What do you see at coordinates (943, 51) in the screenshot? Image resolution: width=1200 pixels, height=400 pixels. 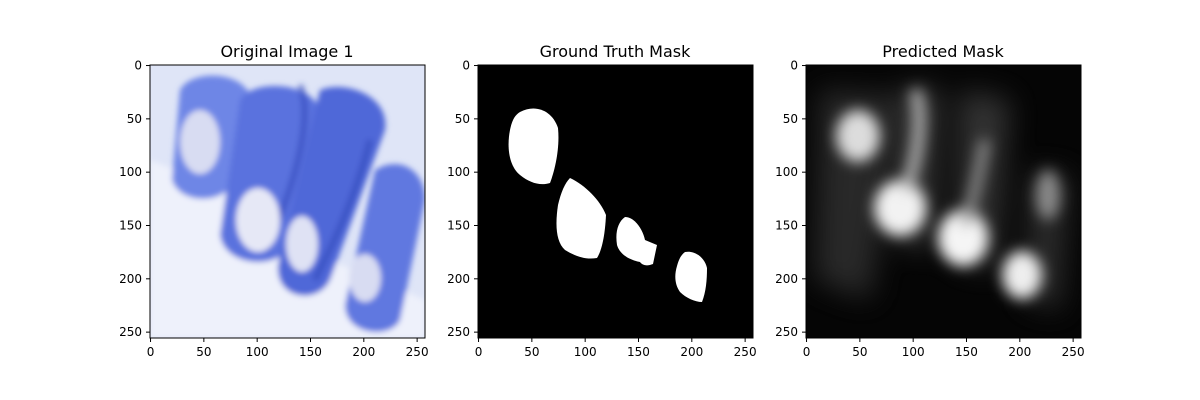 I see `title-predicted-mask: Predicted Mask` at bounding box center [943, 51].